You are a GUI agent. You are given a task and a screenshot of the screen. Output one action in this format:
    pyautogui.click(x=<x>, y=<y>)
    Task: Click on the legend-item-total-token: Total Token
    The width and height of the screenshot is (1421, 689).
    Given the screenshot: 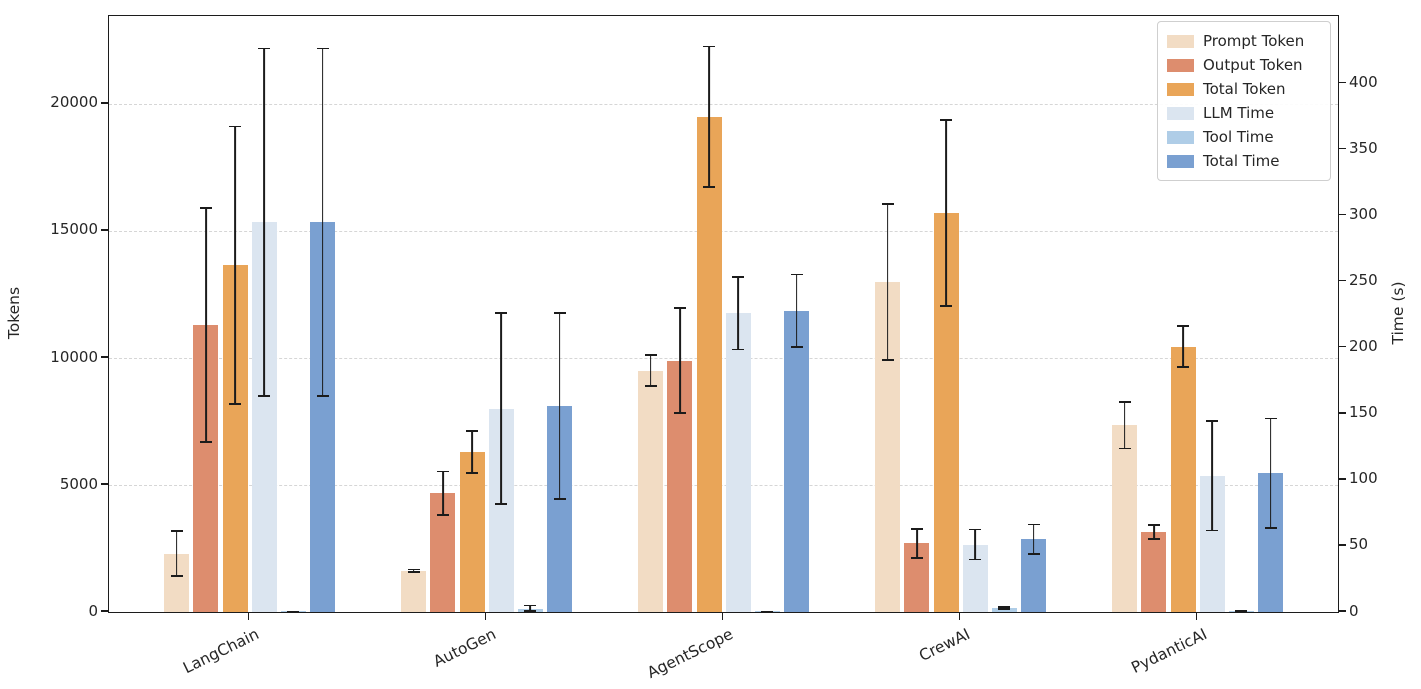 What is the action you would take?
    pyautogui.click(x=1243, y=89)
    